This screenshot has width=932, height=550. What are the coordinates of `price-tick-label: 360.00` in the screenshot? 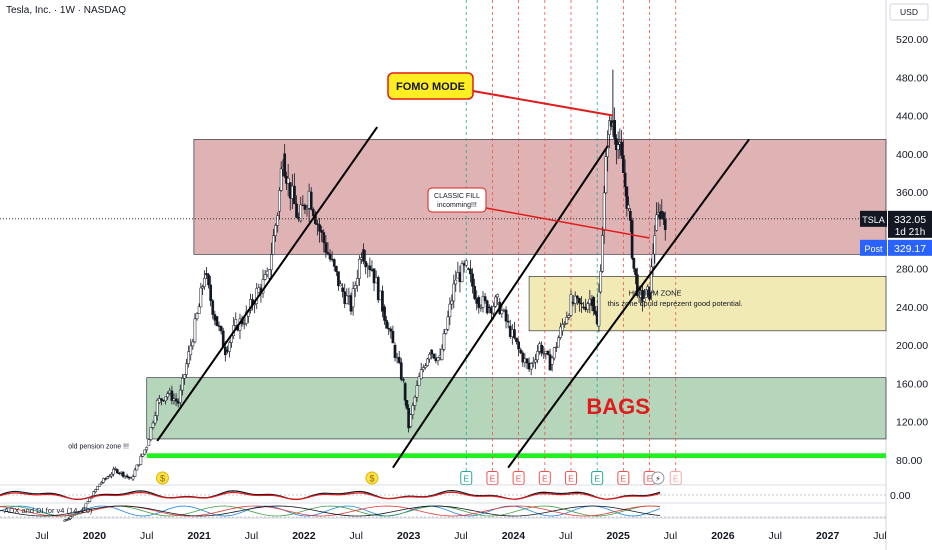 It's located at (912, 193).